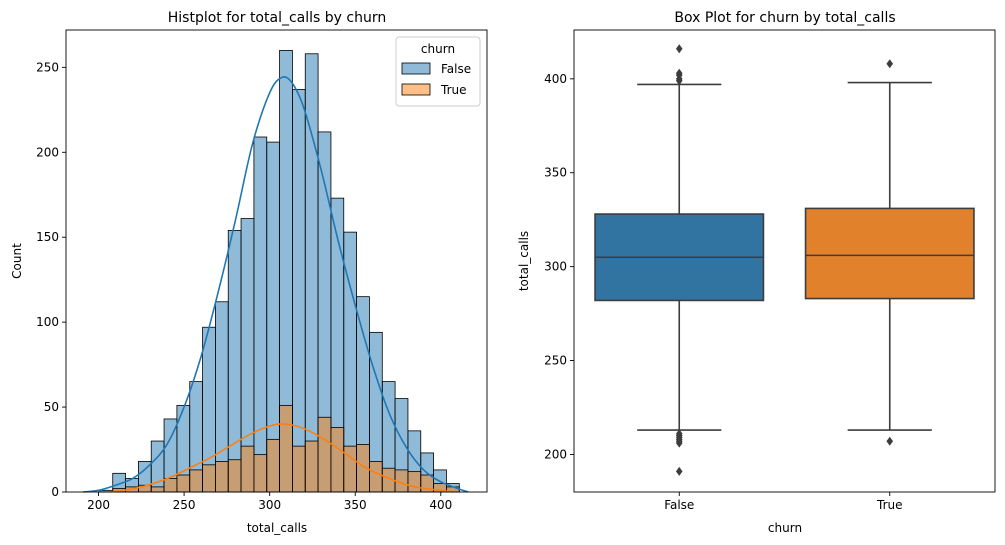 This screenshot has height=545, width=1005. Describe the element at coordinates (783, 502) in the screenshot. I see `box-plot-x-ticks: False True` at that location.